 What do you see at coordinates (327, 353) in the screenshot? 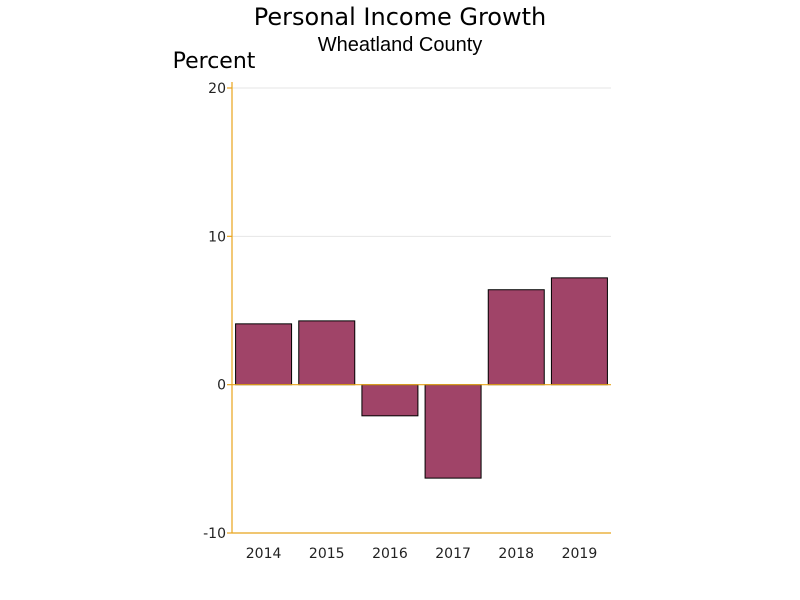
I see `bar-2015` at bounding box center [327, 353].